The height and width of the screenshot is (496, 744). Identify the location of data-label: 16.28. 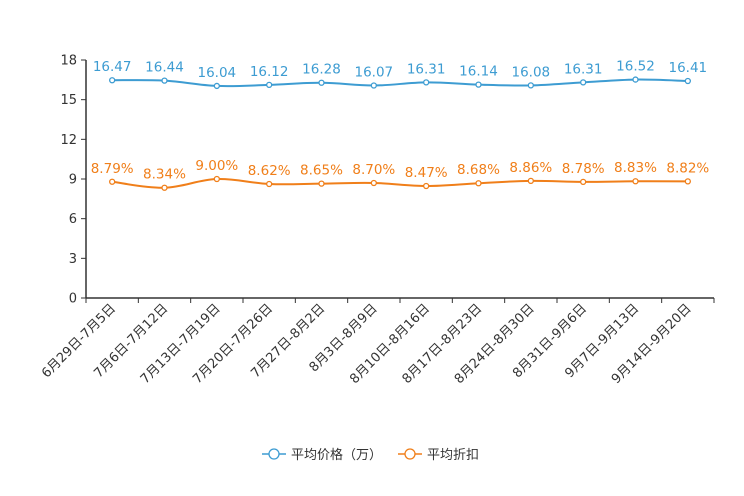
(321, 70).